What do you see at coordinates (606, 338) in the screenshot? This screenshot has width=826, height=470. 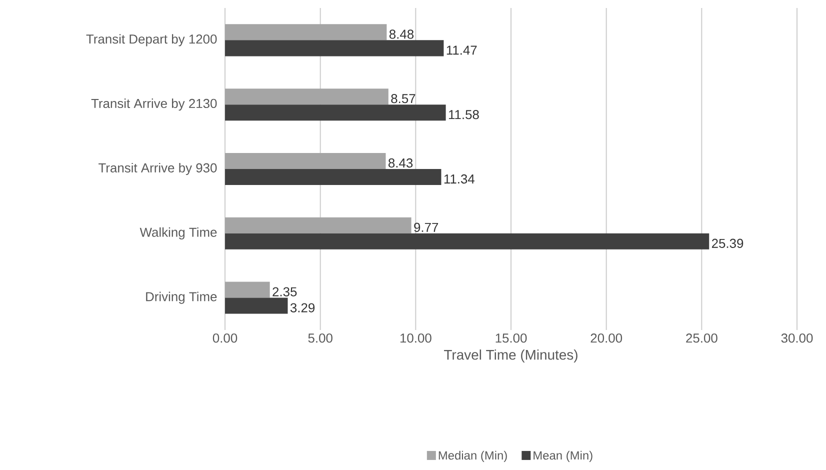 I see `x-tick-label: 20.00` at bounding box center [606, 338].